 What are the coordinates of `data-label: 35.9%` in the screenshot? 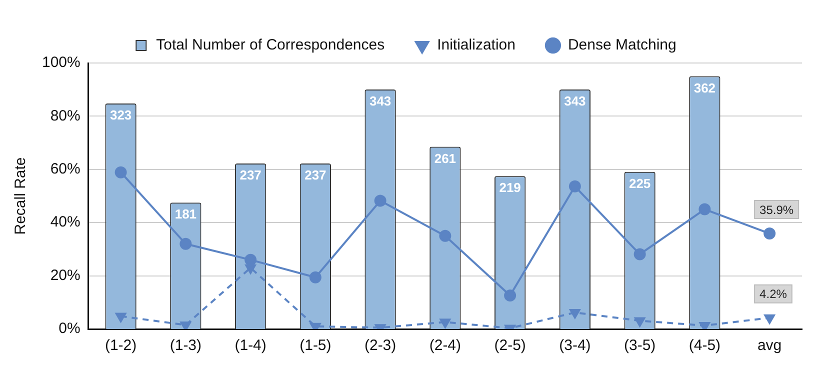 It's located at (777, 209).